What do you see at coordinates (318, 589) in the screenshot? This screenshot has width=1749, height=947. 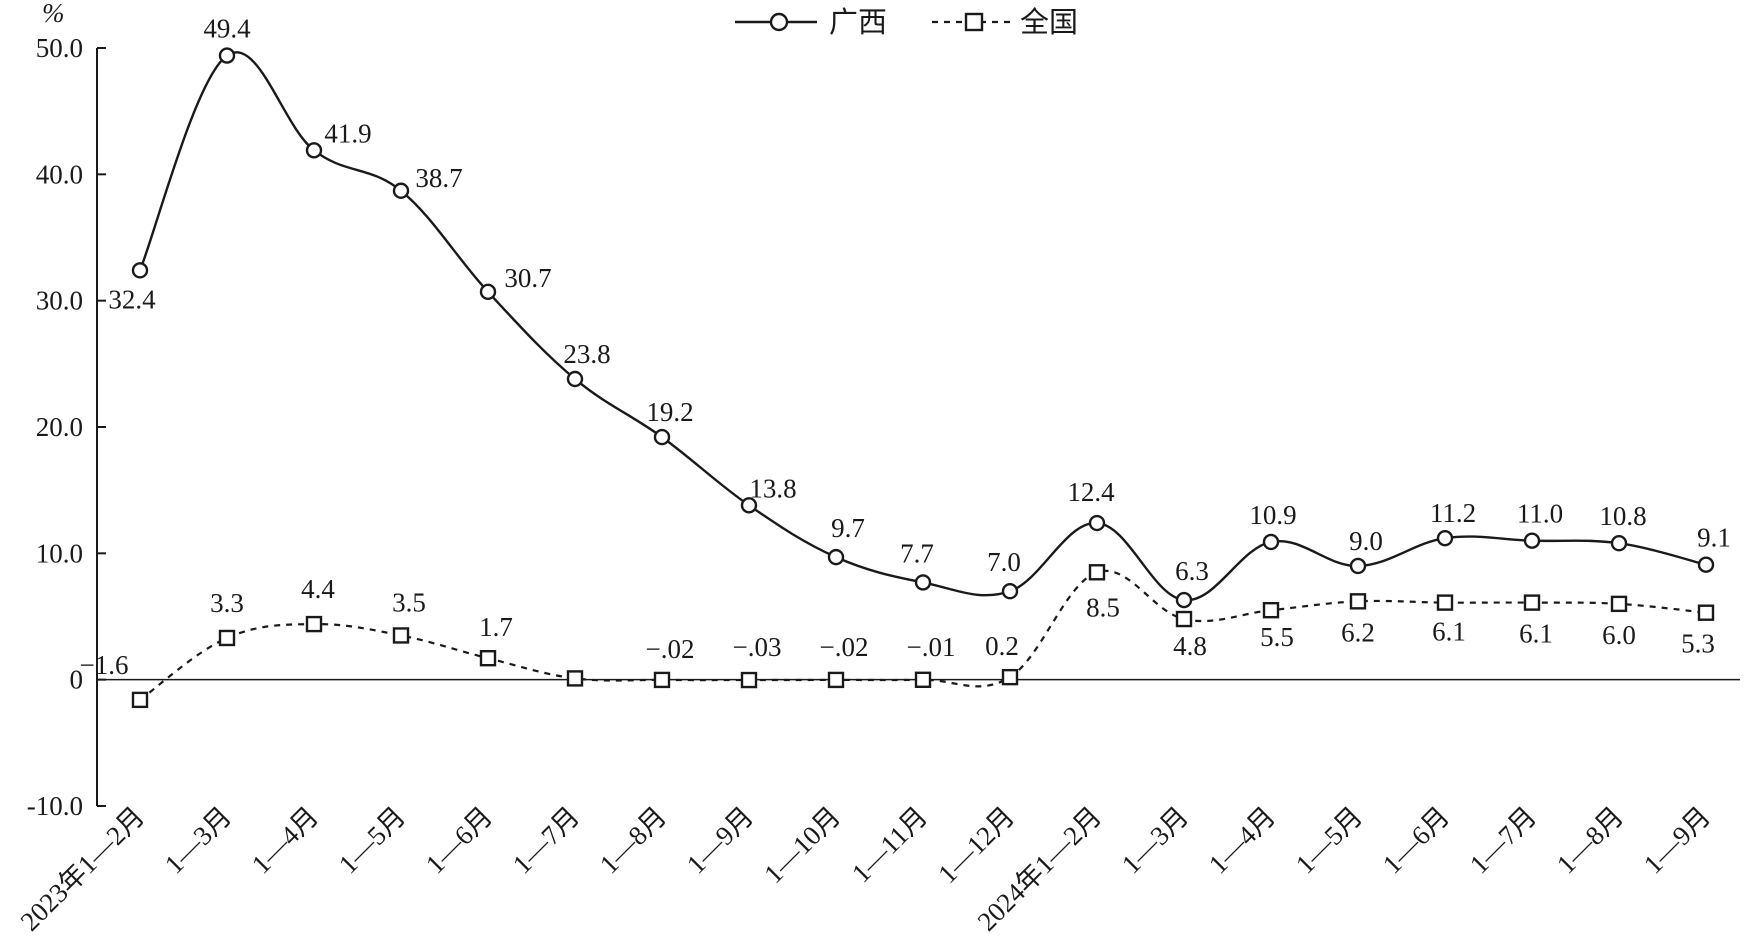 I see `data-label-national: 4.4` at bounding box center [318, 589].